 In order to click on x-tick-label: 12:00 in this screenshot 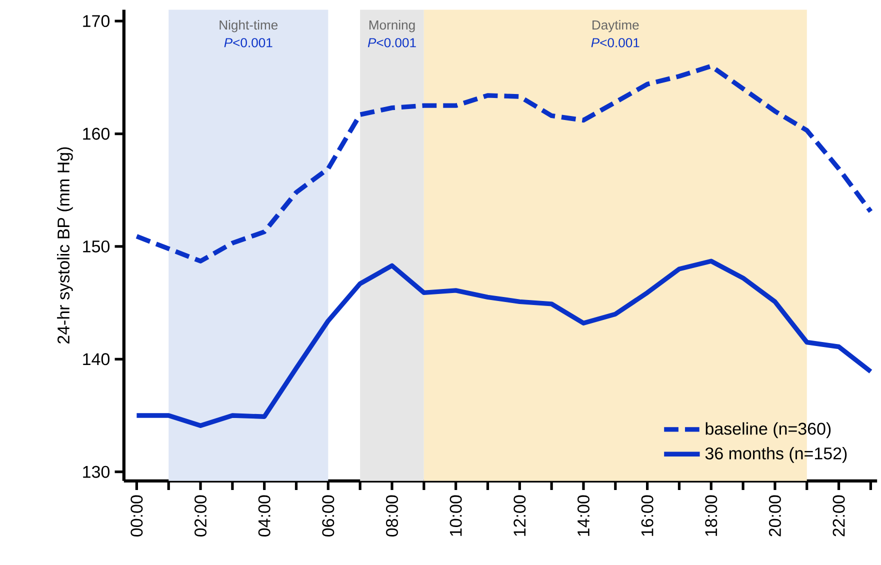, I will do `click(520, 515)`.